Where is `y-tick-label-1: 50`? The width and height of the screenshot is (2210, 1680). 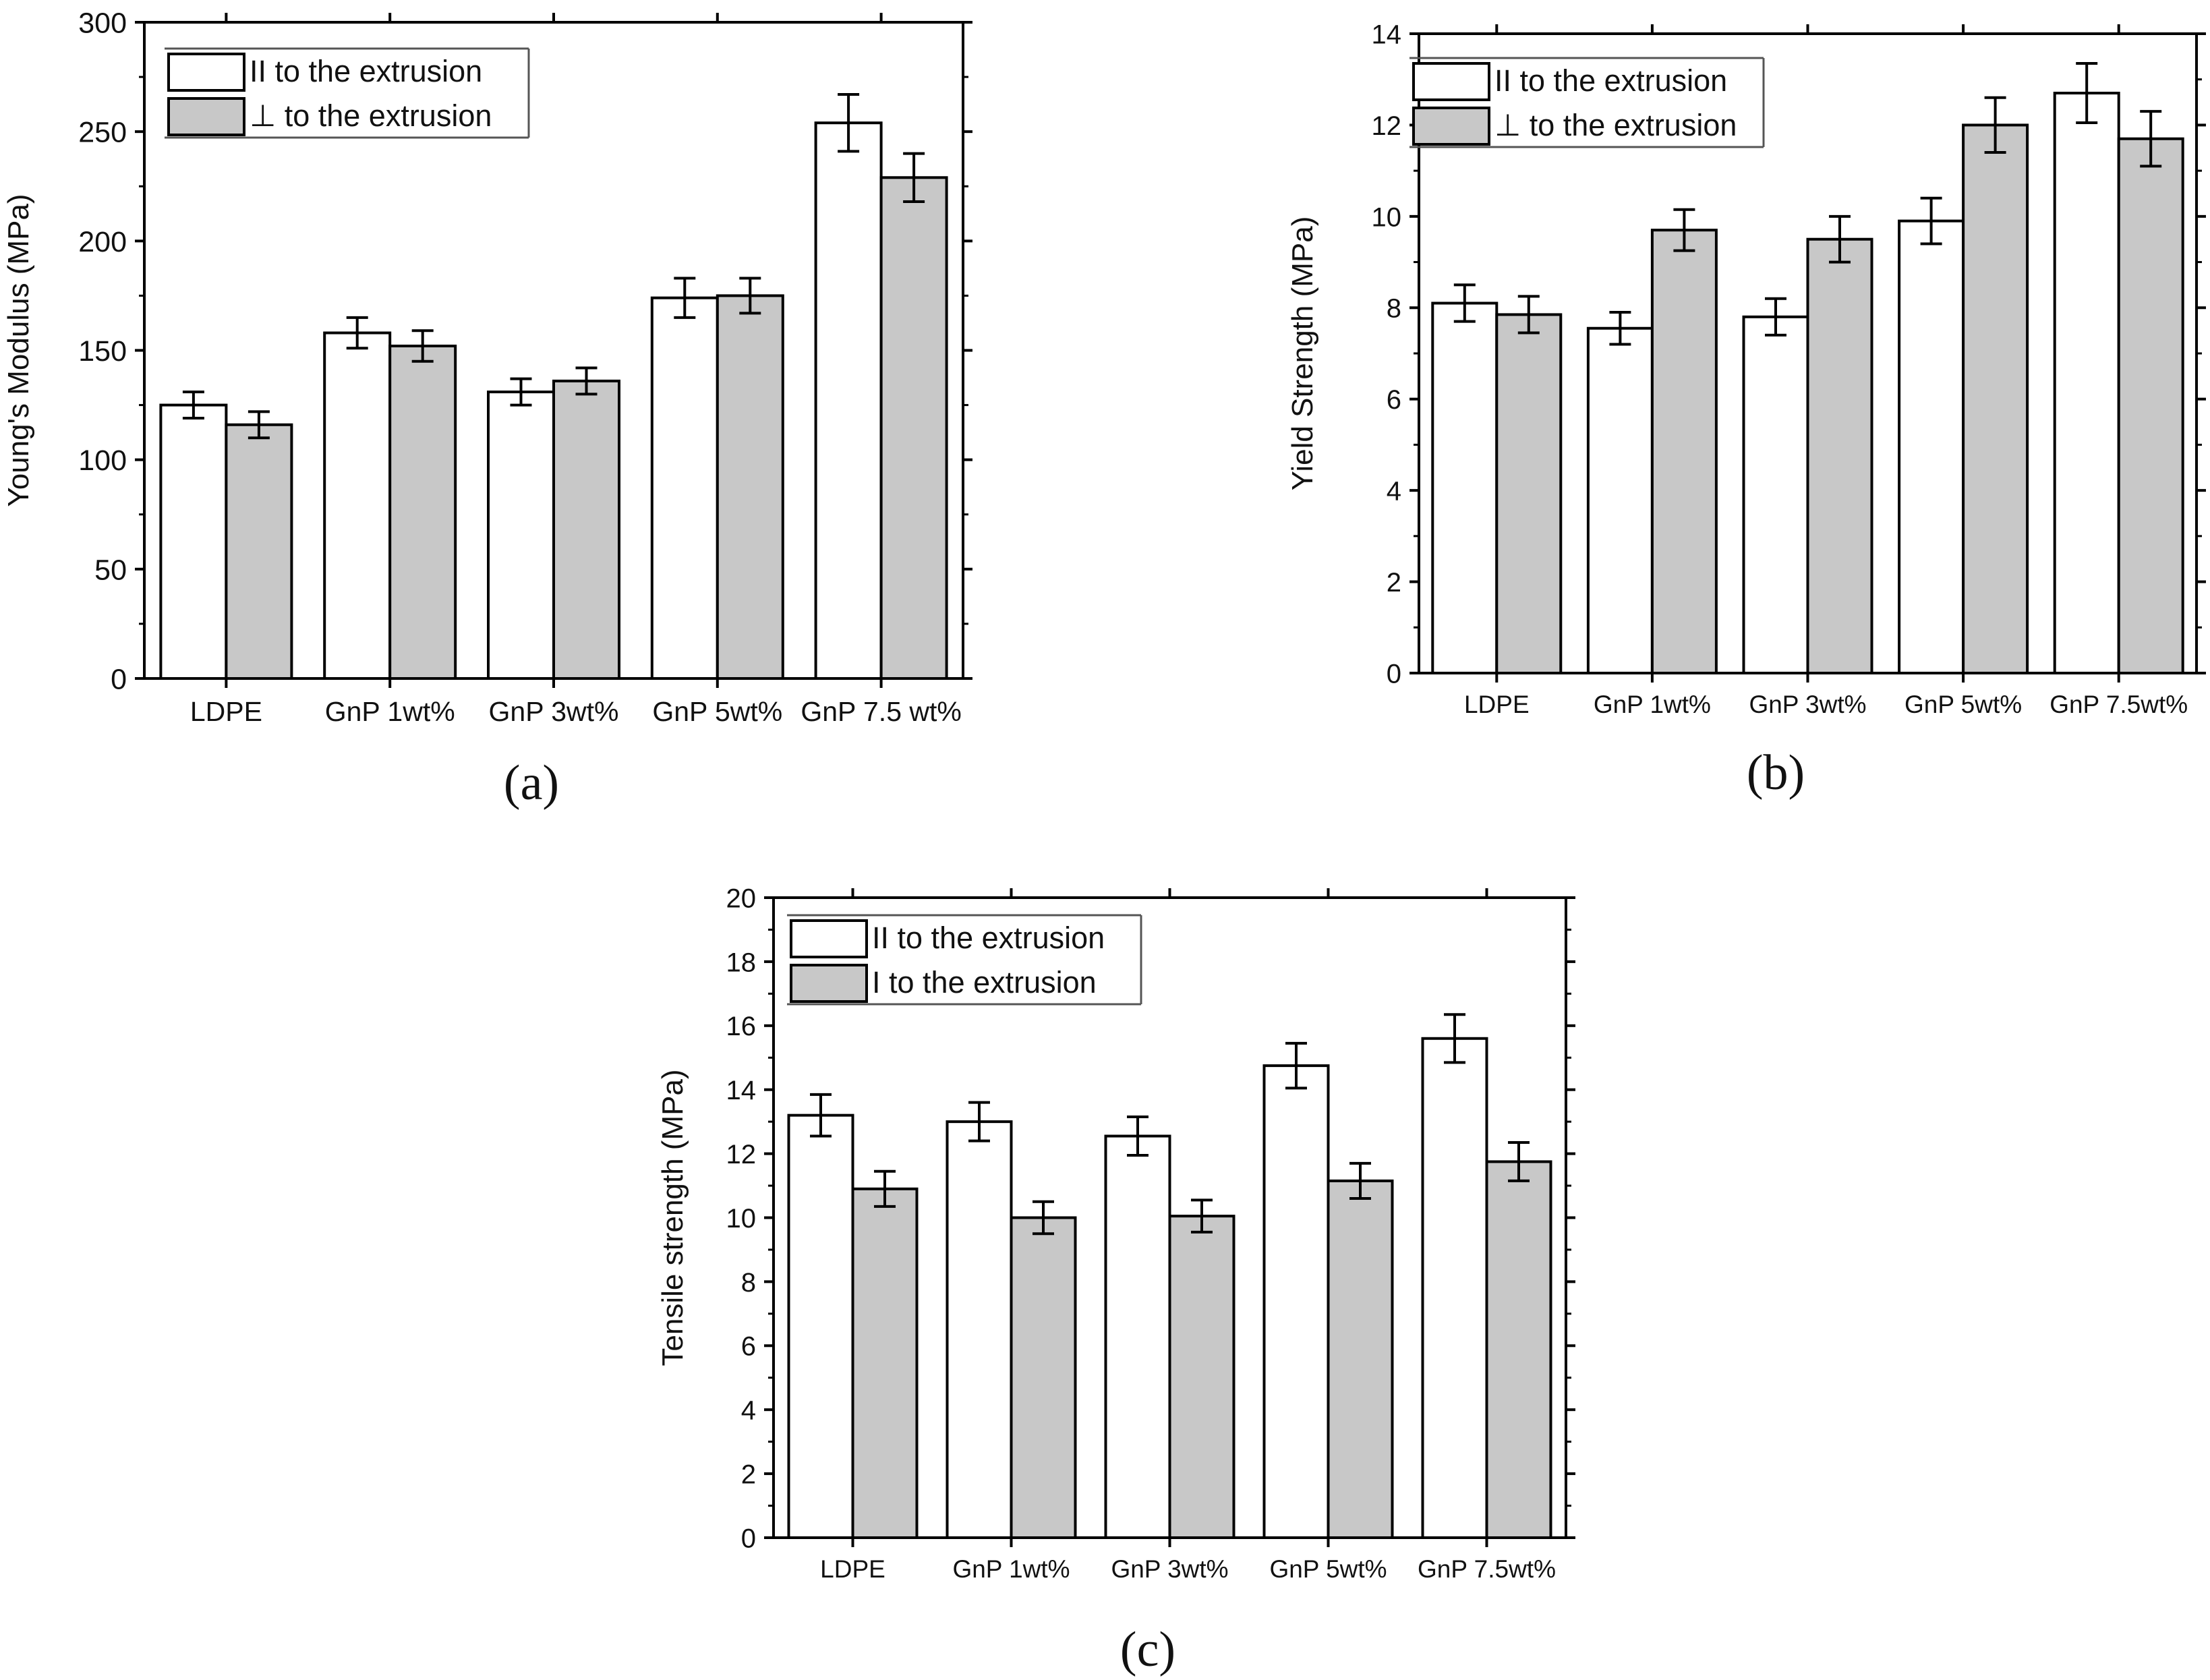 y-tick-label-1: 50 is located at coordinates (110, 570).